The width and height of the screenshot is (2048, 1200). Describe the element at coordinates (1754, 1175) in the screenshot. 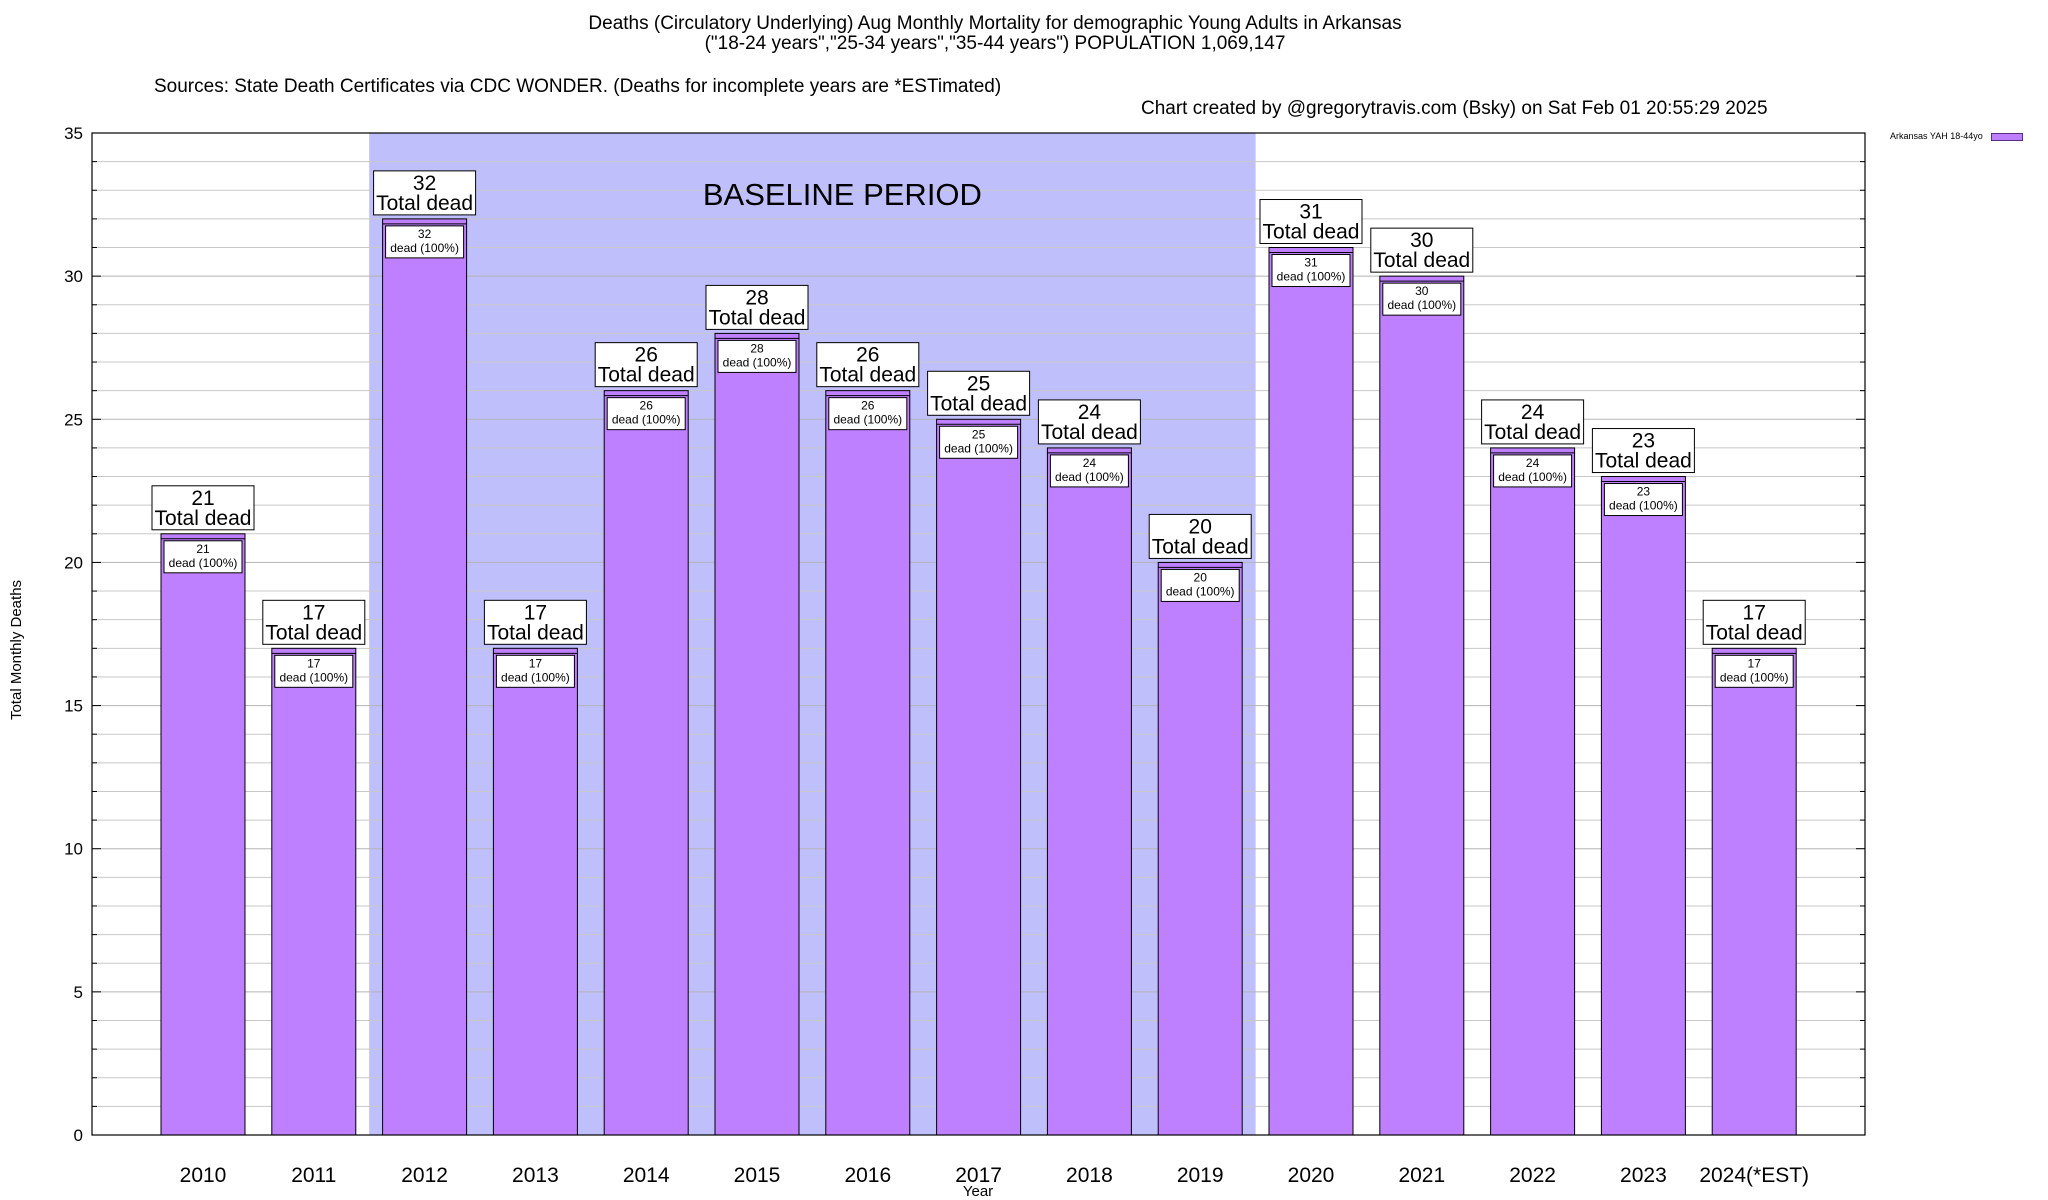

I see `x-tick-label: 2024(*EST)` at that location.